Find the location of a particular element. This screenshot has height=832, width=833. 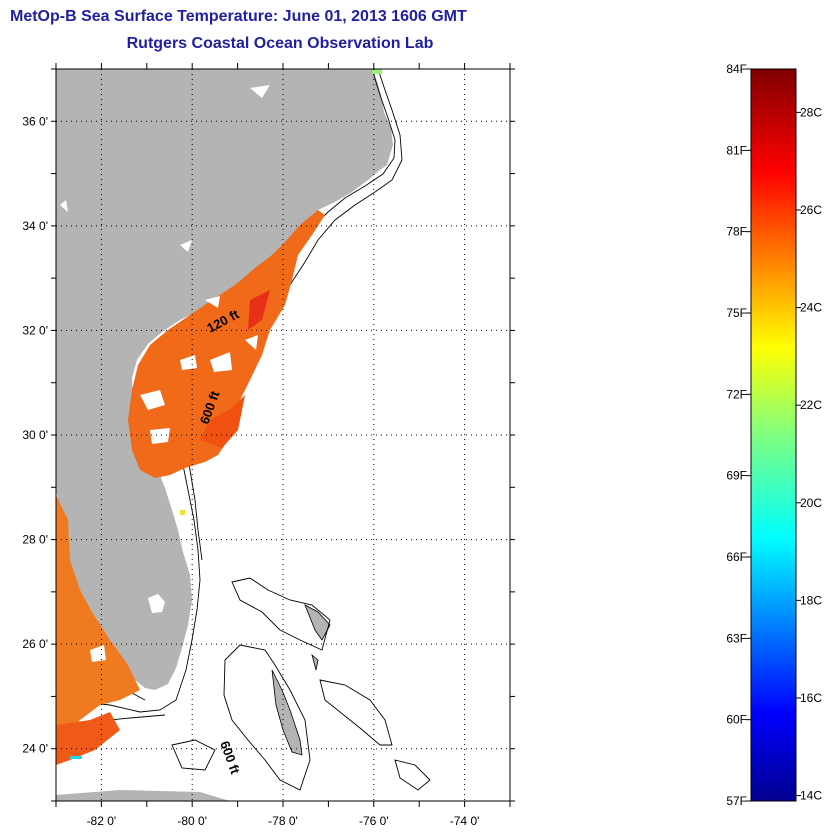

lat-label: 26 0' is located at coordinates (35, 644).